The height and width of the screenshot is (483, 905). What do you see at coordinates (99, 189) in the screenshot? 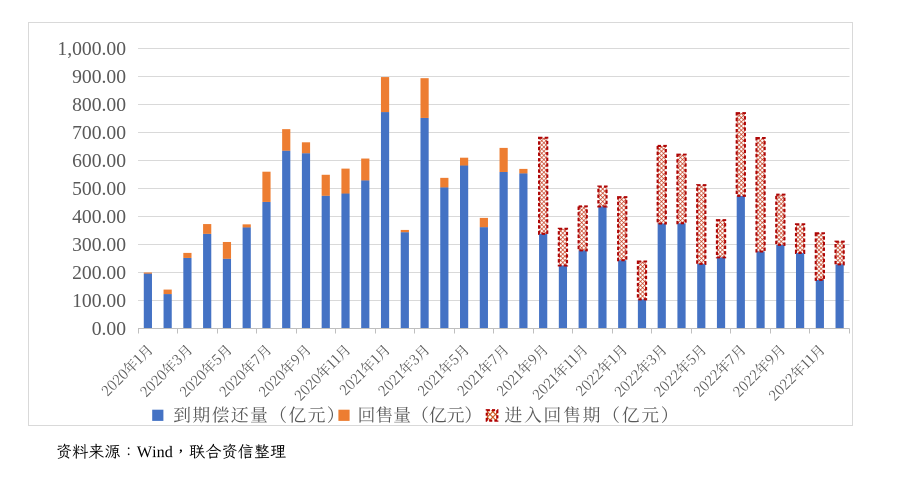
I see `svg-text: 500.00` at bounding box center [99, 189].